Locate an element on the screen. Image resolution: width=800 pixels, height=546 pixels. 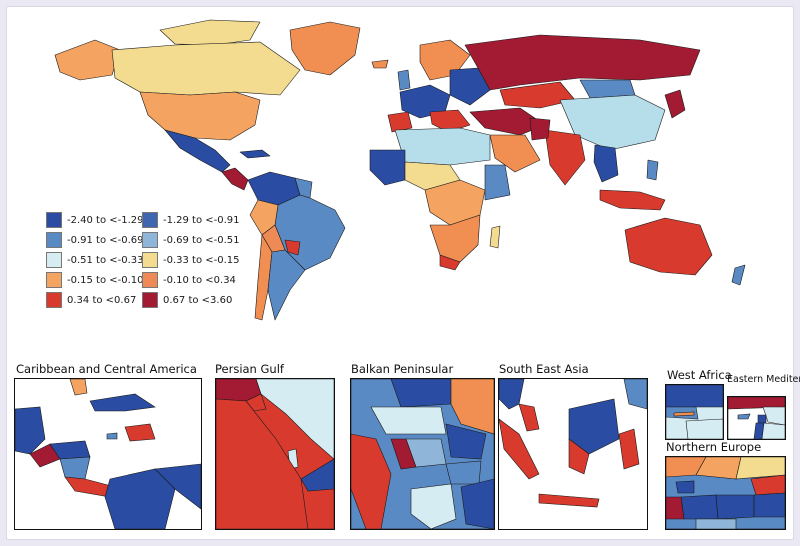
legend-item: -0.91 to <-0.69 is located at coordinates (95, 240).